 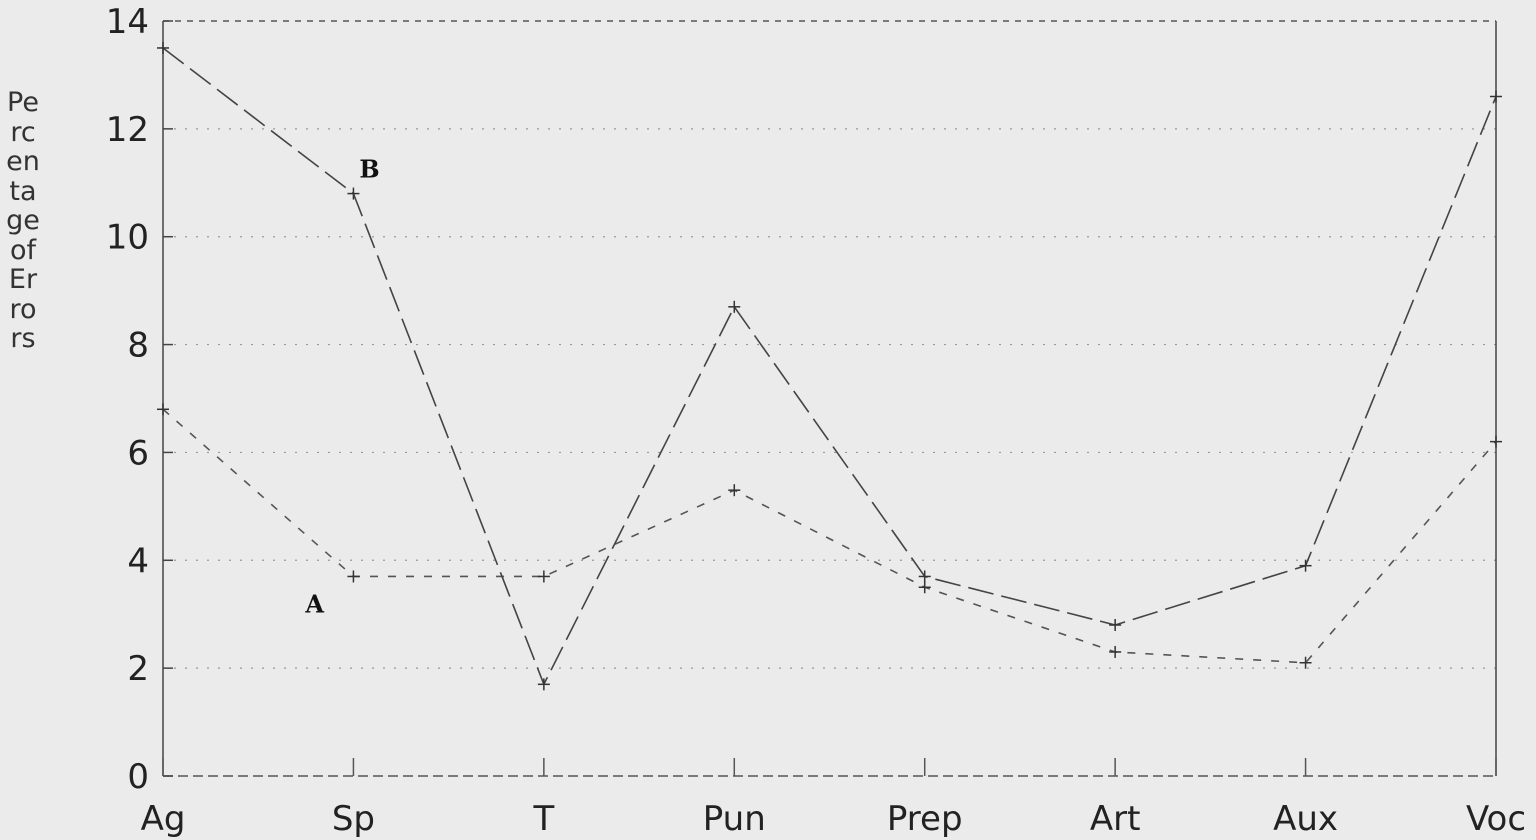 I want to click on y-tick-label: 8, so click(x=138, y=346).